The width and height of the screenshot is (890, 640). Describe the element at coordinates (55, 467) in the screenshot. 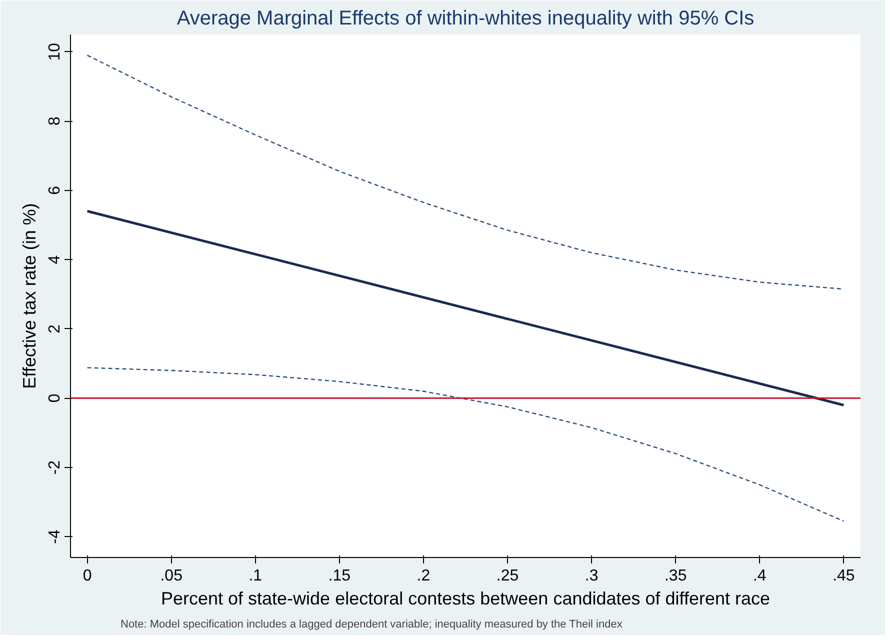

I see `y-tick-label: -2` at that location.